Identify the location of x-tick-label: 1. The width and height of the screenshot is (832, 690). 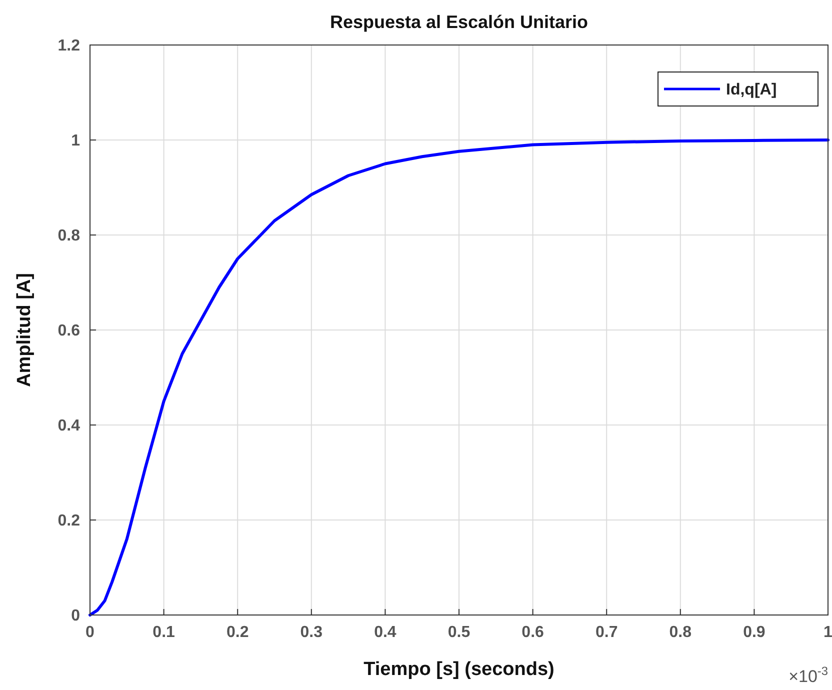
(828, 632).